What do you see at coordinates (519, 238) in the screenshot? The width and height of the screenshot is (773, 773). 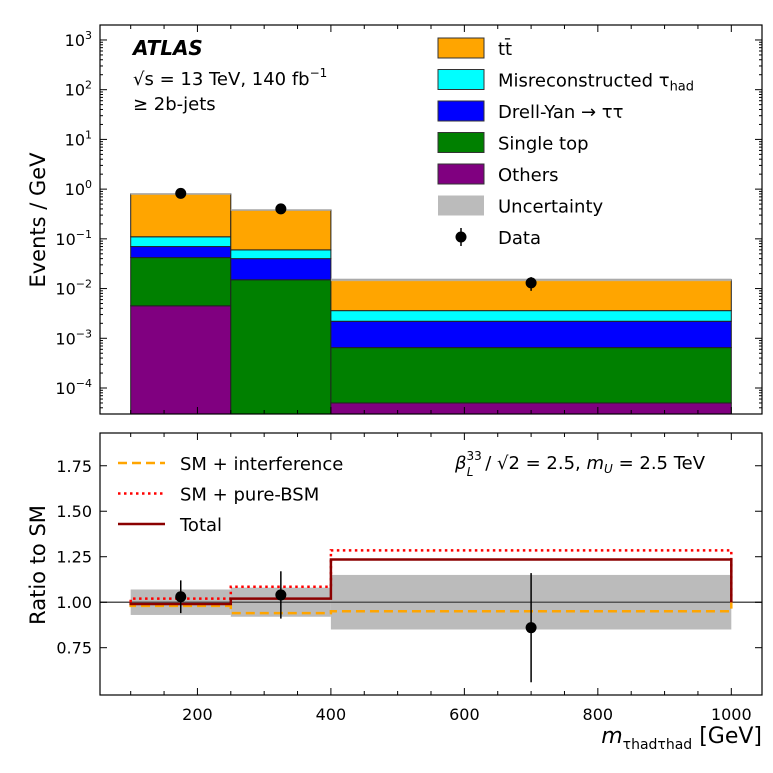 I see `legend-label: Data` at bounding box center [519, 238].